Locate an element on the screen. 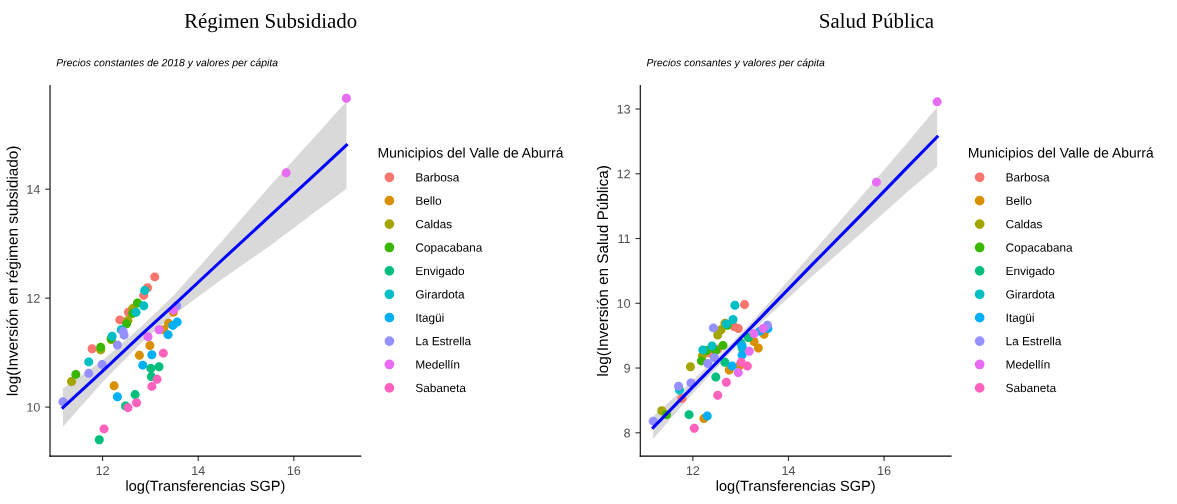  y-axis-title: log(Inversión en régimen subsidiado) is located at coordinates (13, 271).